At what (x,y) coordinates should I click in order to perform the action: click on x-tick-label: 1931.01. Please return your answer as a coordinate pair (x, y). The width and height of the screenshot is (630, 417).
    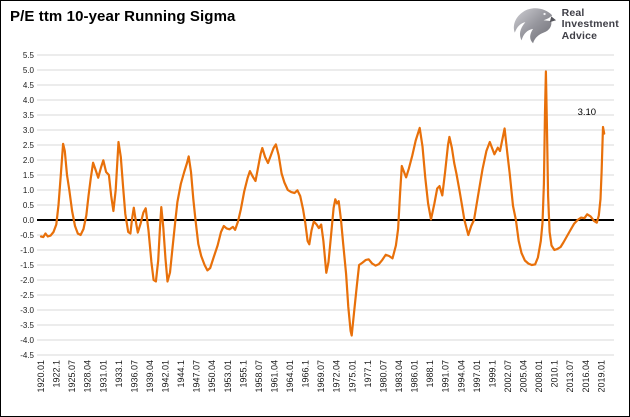
    Looking at the image, I should click on (103, 376).